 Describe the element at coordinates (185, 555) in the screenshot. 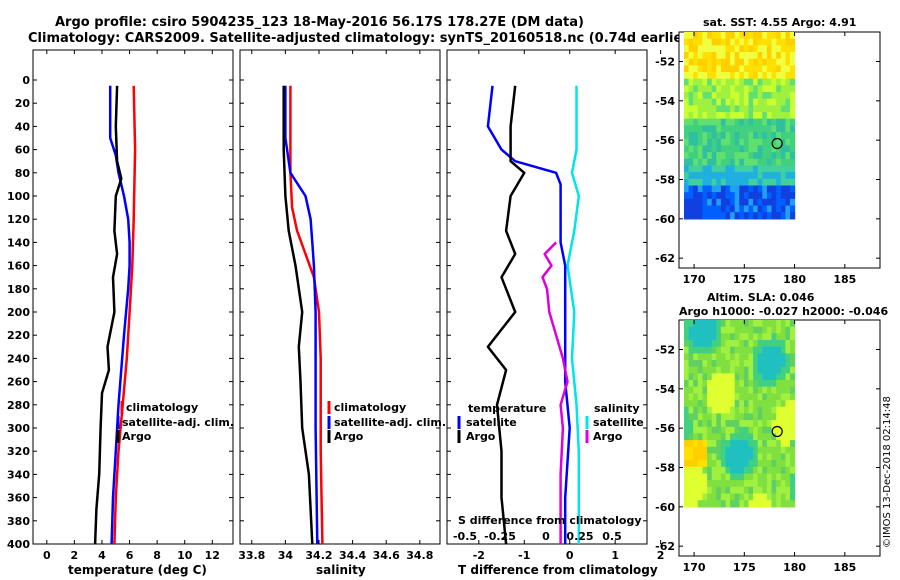

I see `x-tick-label: 10` at that location.